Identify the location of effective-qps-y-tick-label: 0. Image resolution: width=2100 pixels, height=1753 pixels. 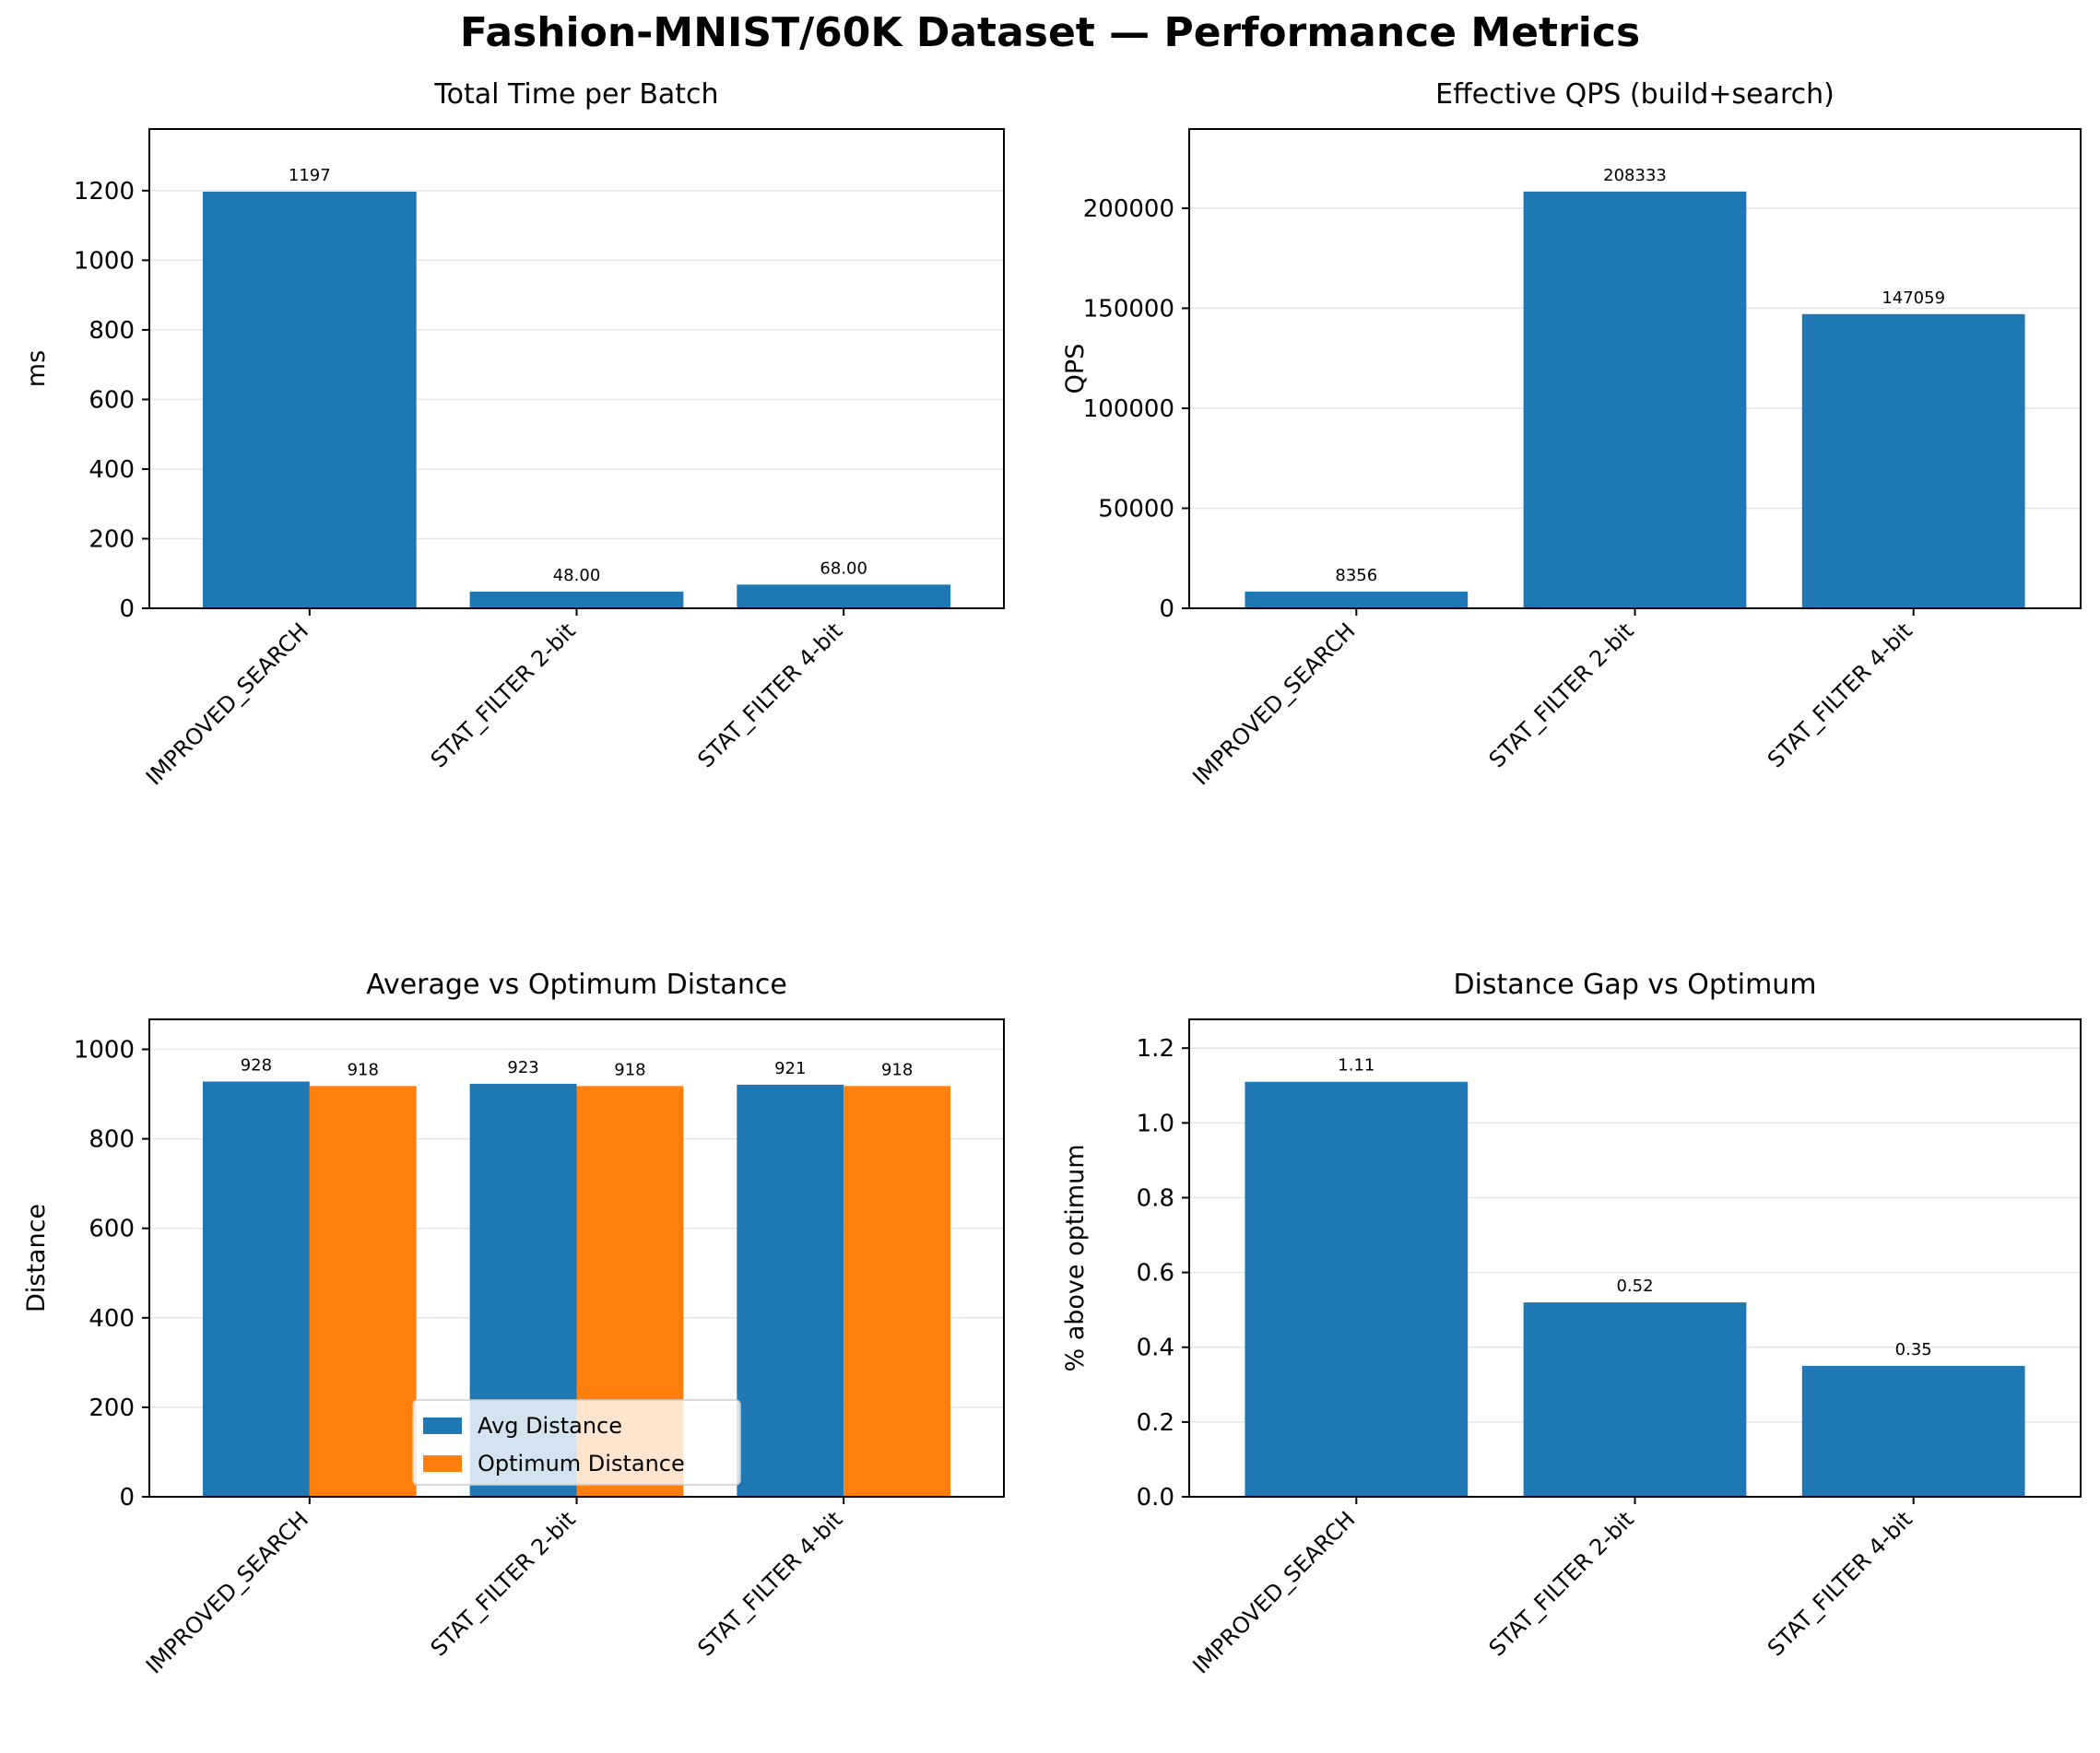
(1166, 609).